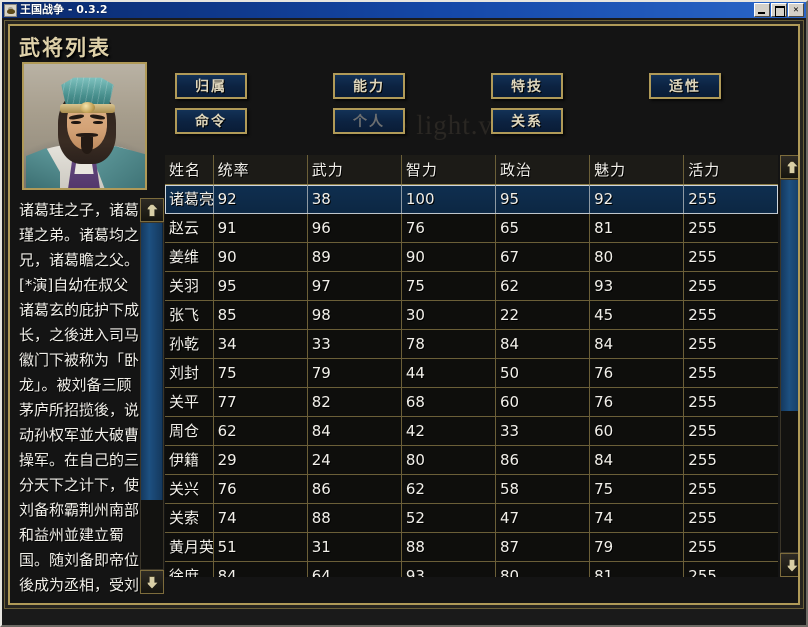 This screenshot has height=627, width=808. I want to click on cell-might: 86, so click(354, 489).